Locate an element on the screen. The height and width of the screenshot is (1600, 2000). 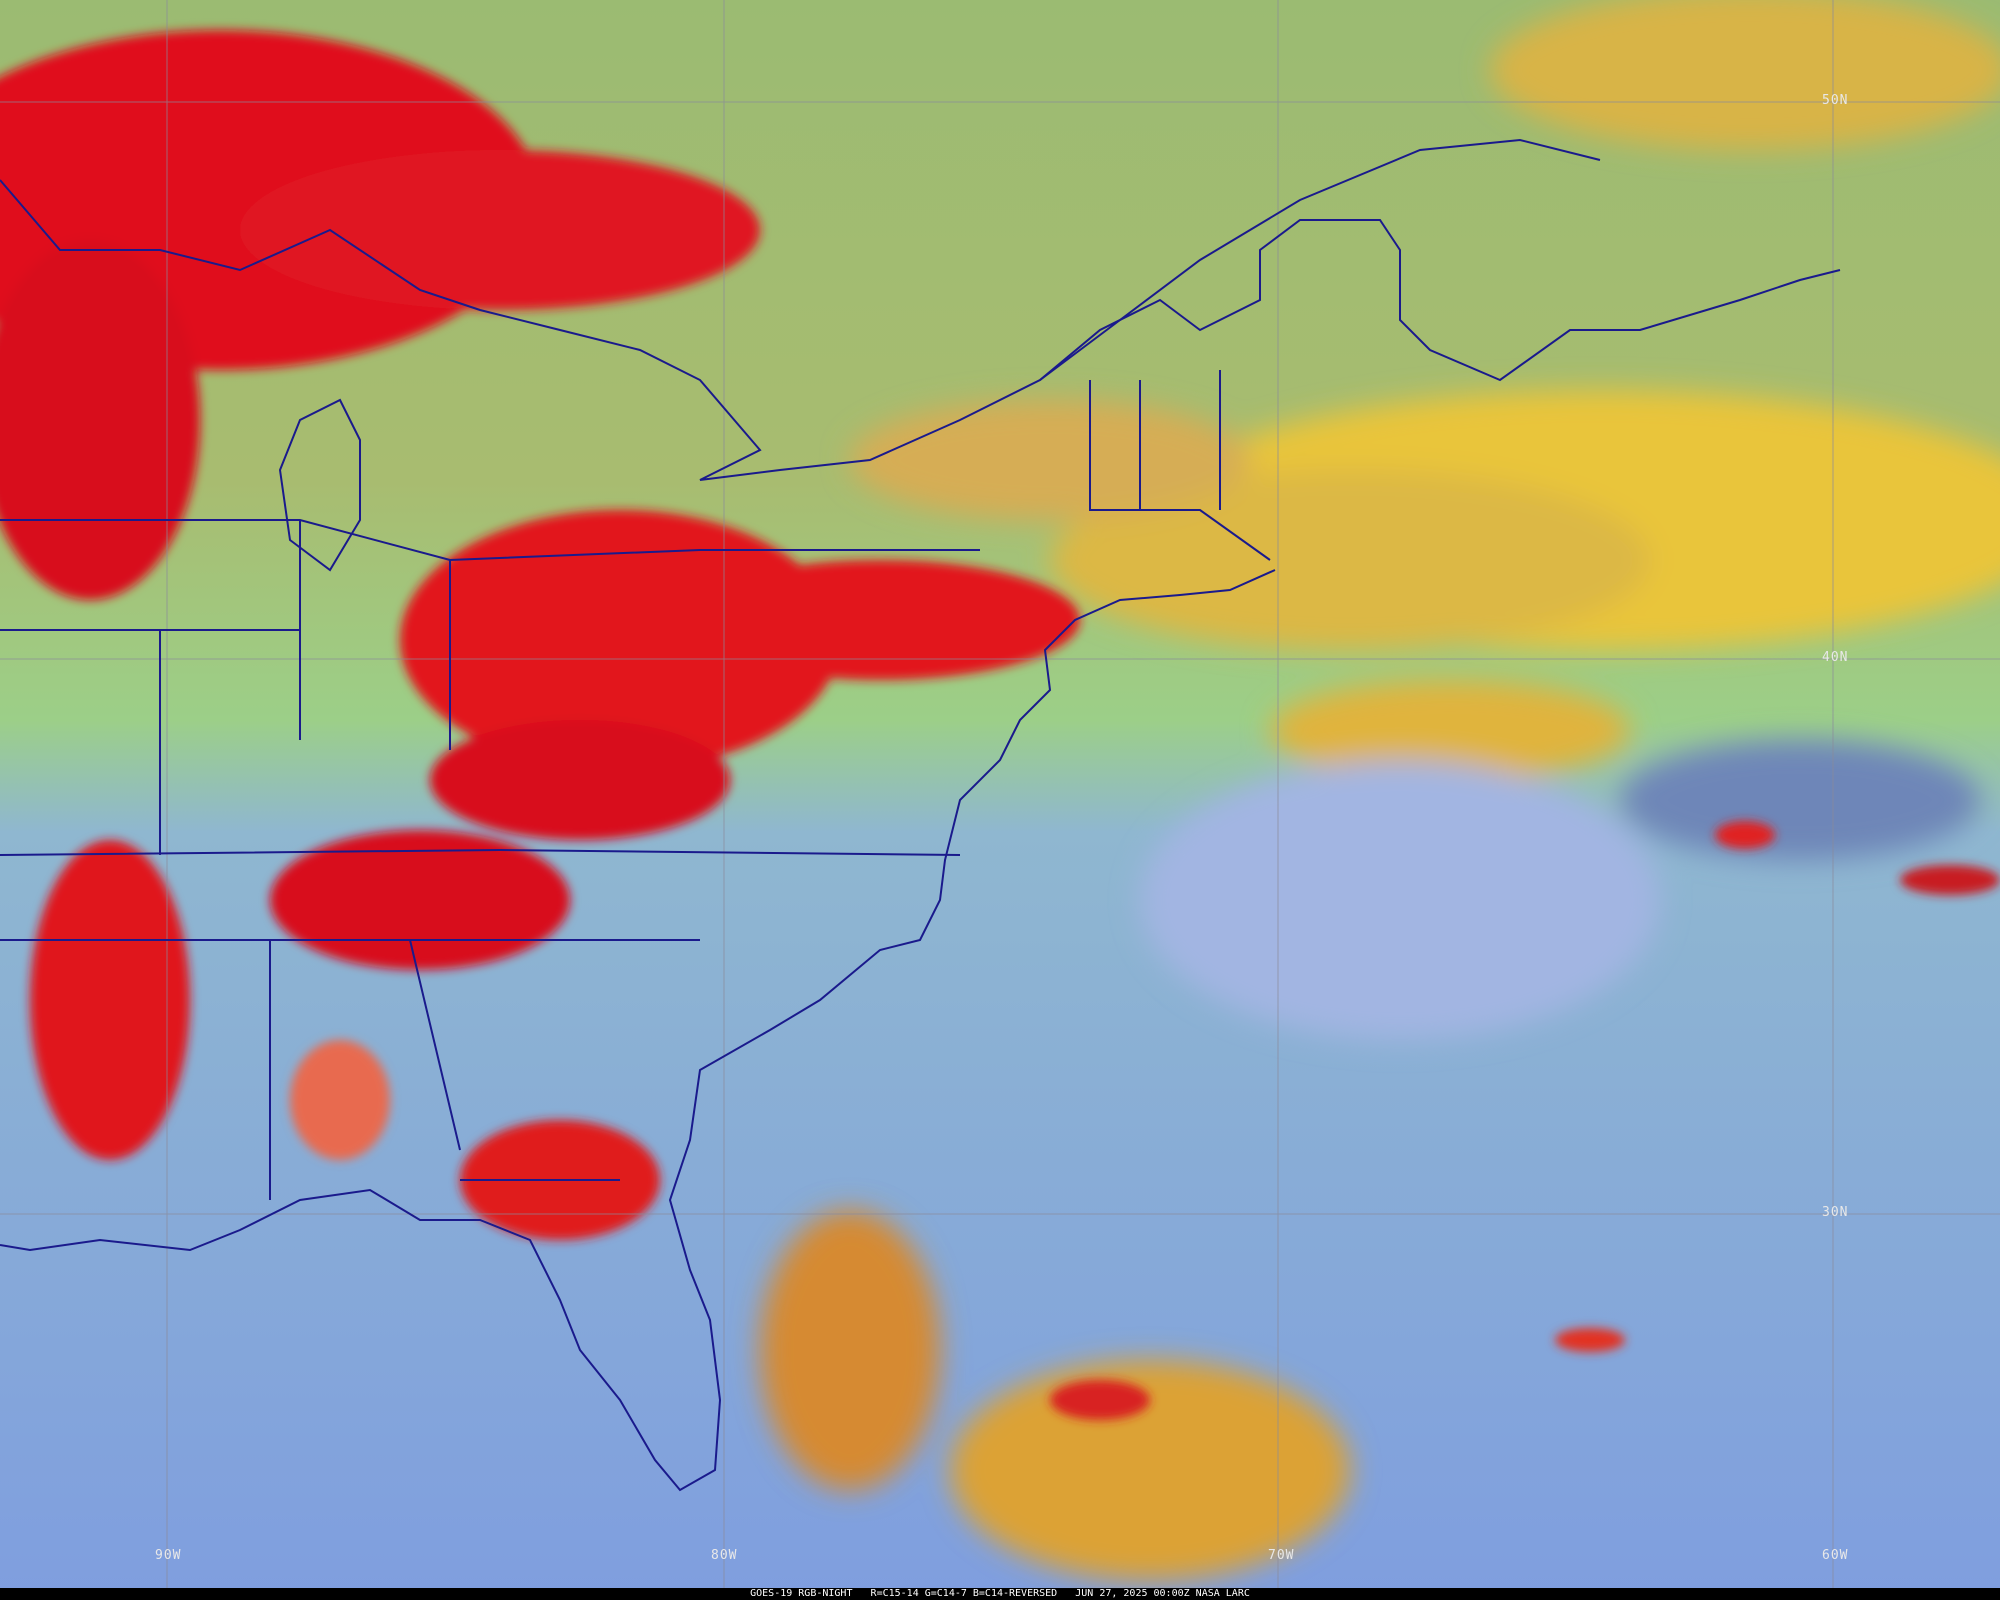
lon-label-70w: 70W is located at coordinates (1281, 1555).